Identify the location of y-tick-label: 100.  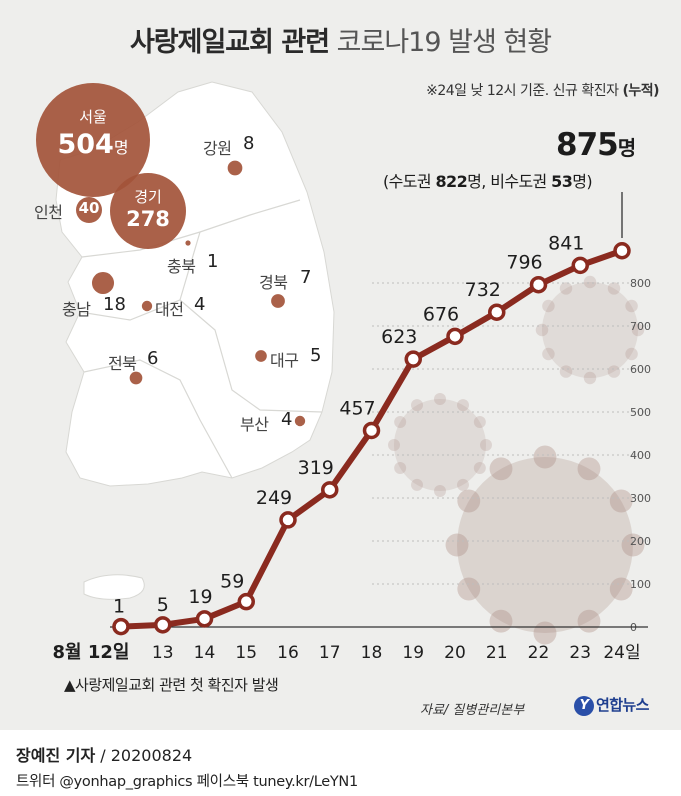
(640, 584).